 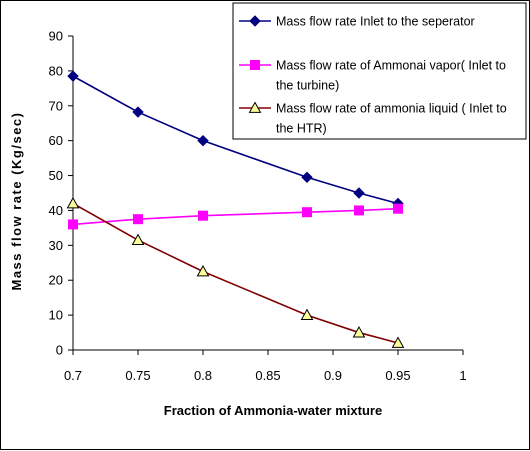 What do you see at coordinates (462, 375) in the screenshot?
I see `x-tick-label: 1` at bounding box center [462, 375].